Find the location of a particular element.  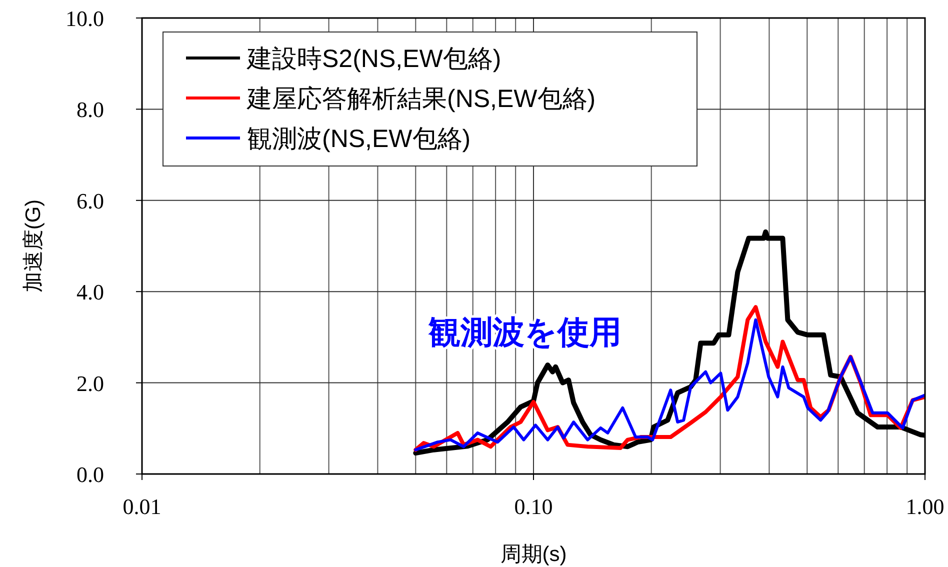

y-axis-title: 加速度(G) is located at coordinates (33, 246).